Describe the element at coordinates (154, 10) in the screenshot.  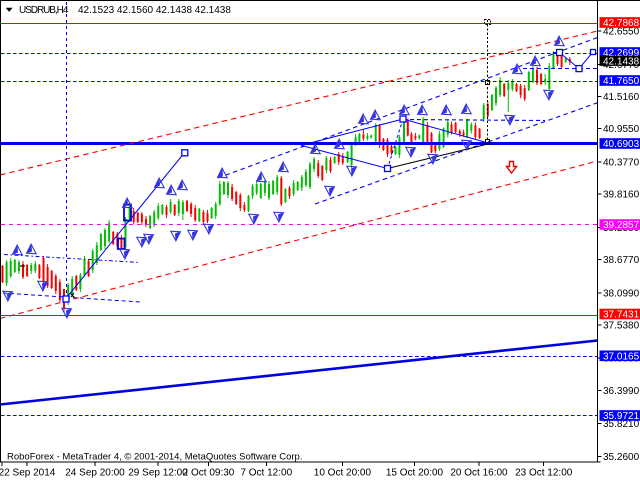
I see `svg-text:42.1523 42.1560 42.1438 42.143: 42.1523 42.1560 42.1438 42.1438` at that location.